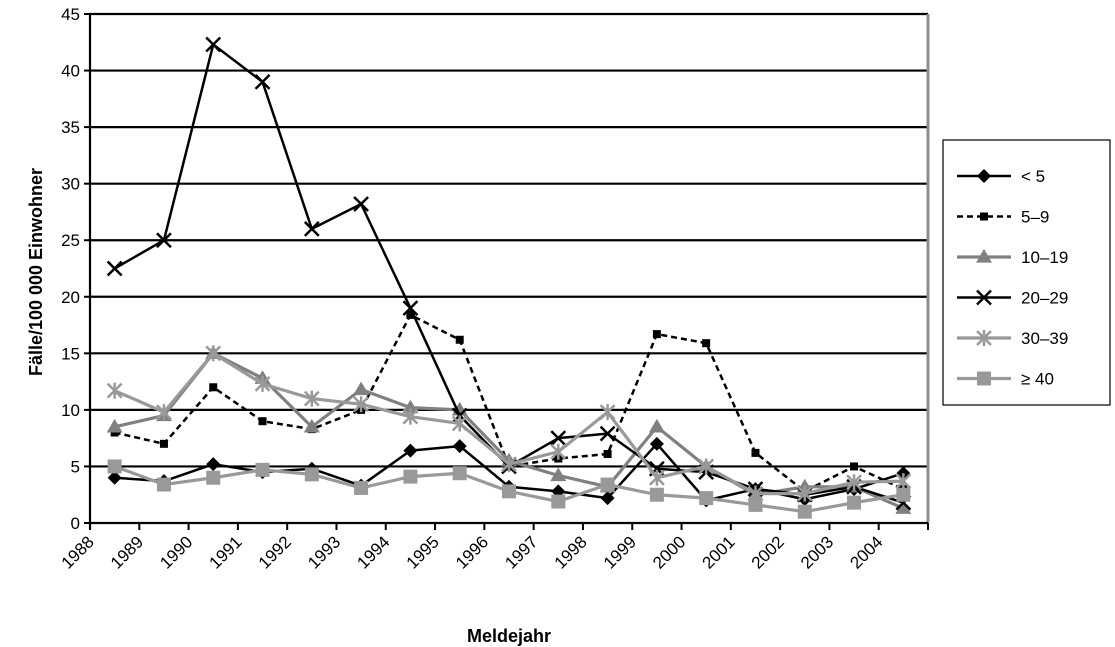 Image resolution: width=1115 pixels, height=647 pixels. Describe the element at coordinates (1035, 217) in the screenshot. I see `legend-label: 5–9` at that location.